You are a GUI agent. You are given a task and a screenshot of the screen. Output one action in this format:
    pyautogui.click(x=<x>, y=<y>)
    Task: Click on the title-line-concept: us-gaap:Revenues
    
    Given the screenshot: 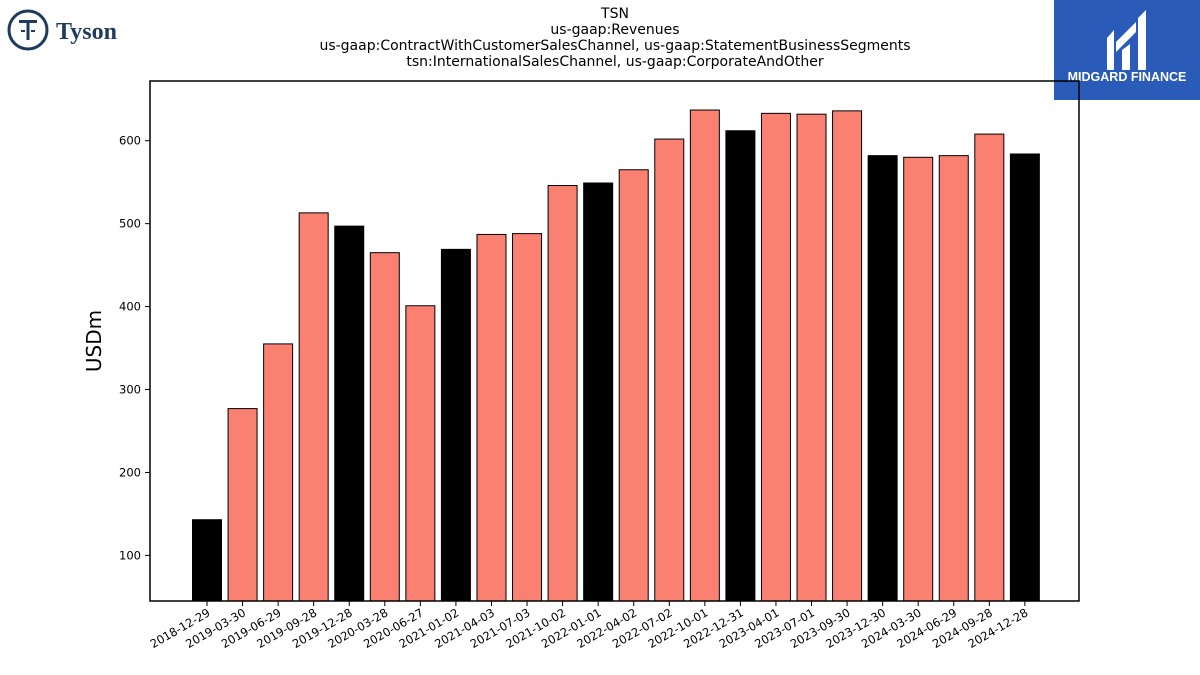 What is the action you would take?
    pyautogui.click(x=615, y=30)
    